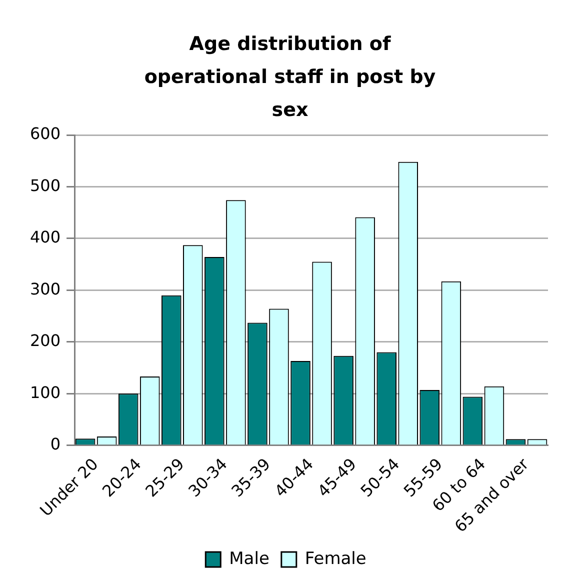 This screenshot has width=566, height=586. What do you see at coordinates (45, 288) in the screenshot?
I see `y-tick-label: 300` at bounding box center [45, 288].